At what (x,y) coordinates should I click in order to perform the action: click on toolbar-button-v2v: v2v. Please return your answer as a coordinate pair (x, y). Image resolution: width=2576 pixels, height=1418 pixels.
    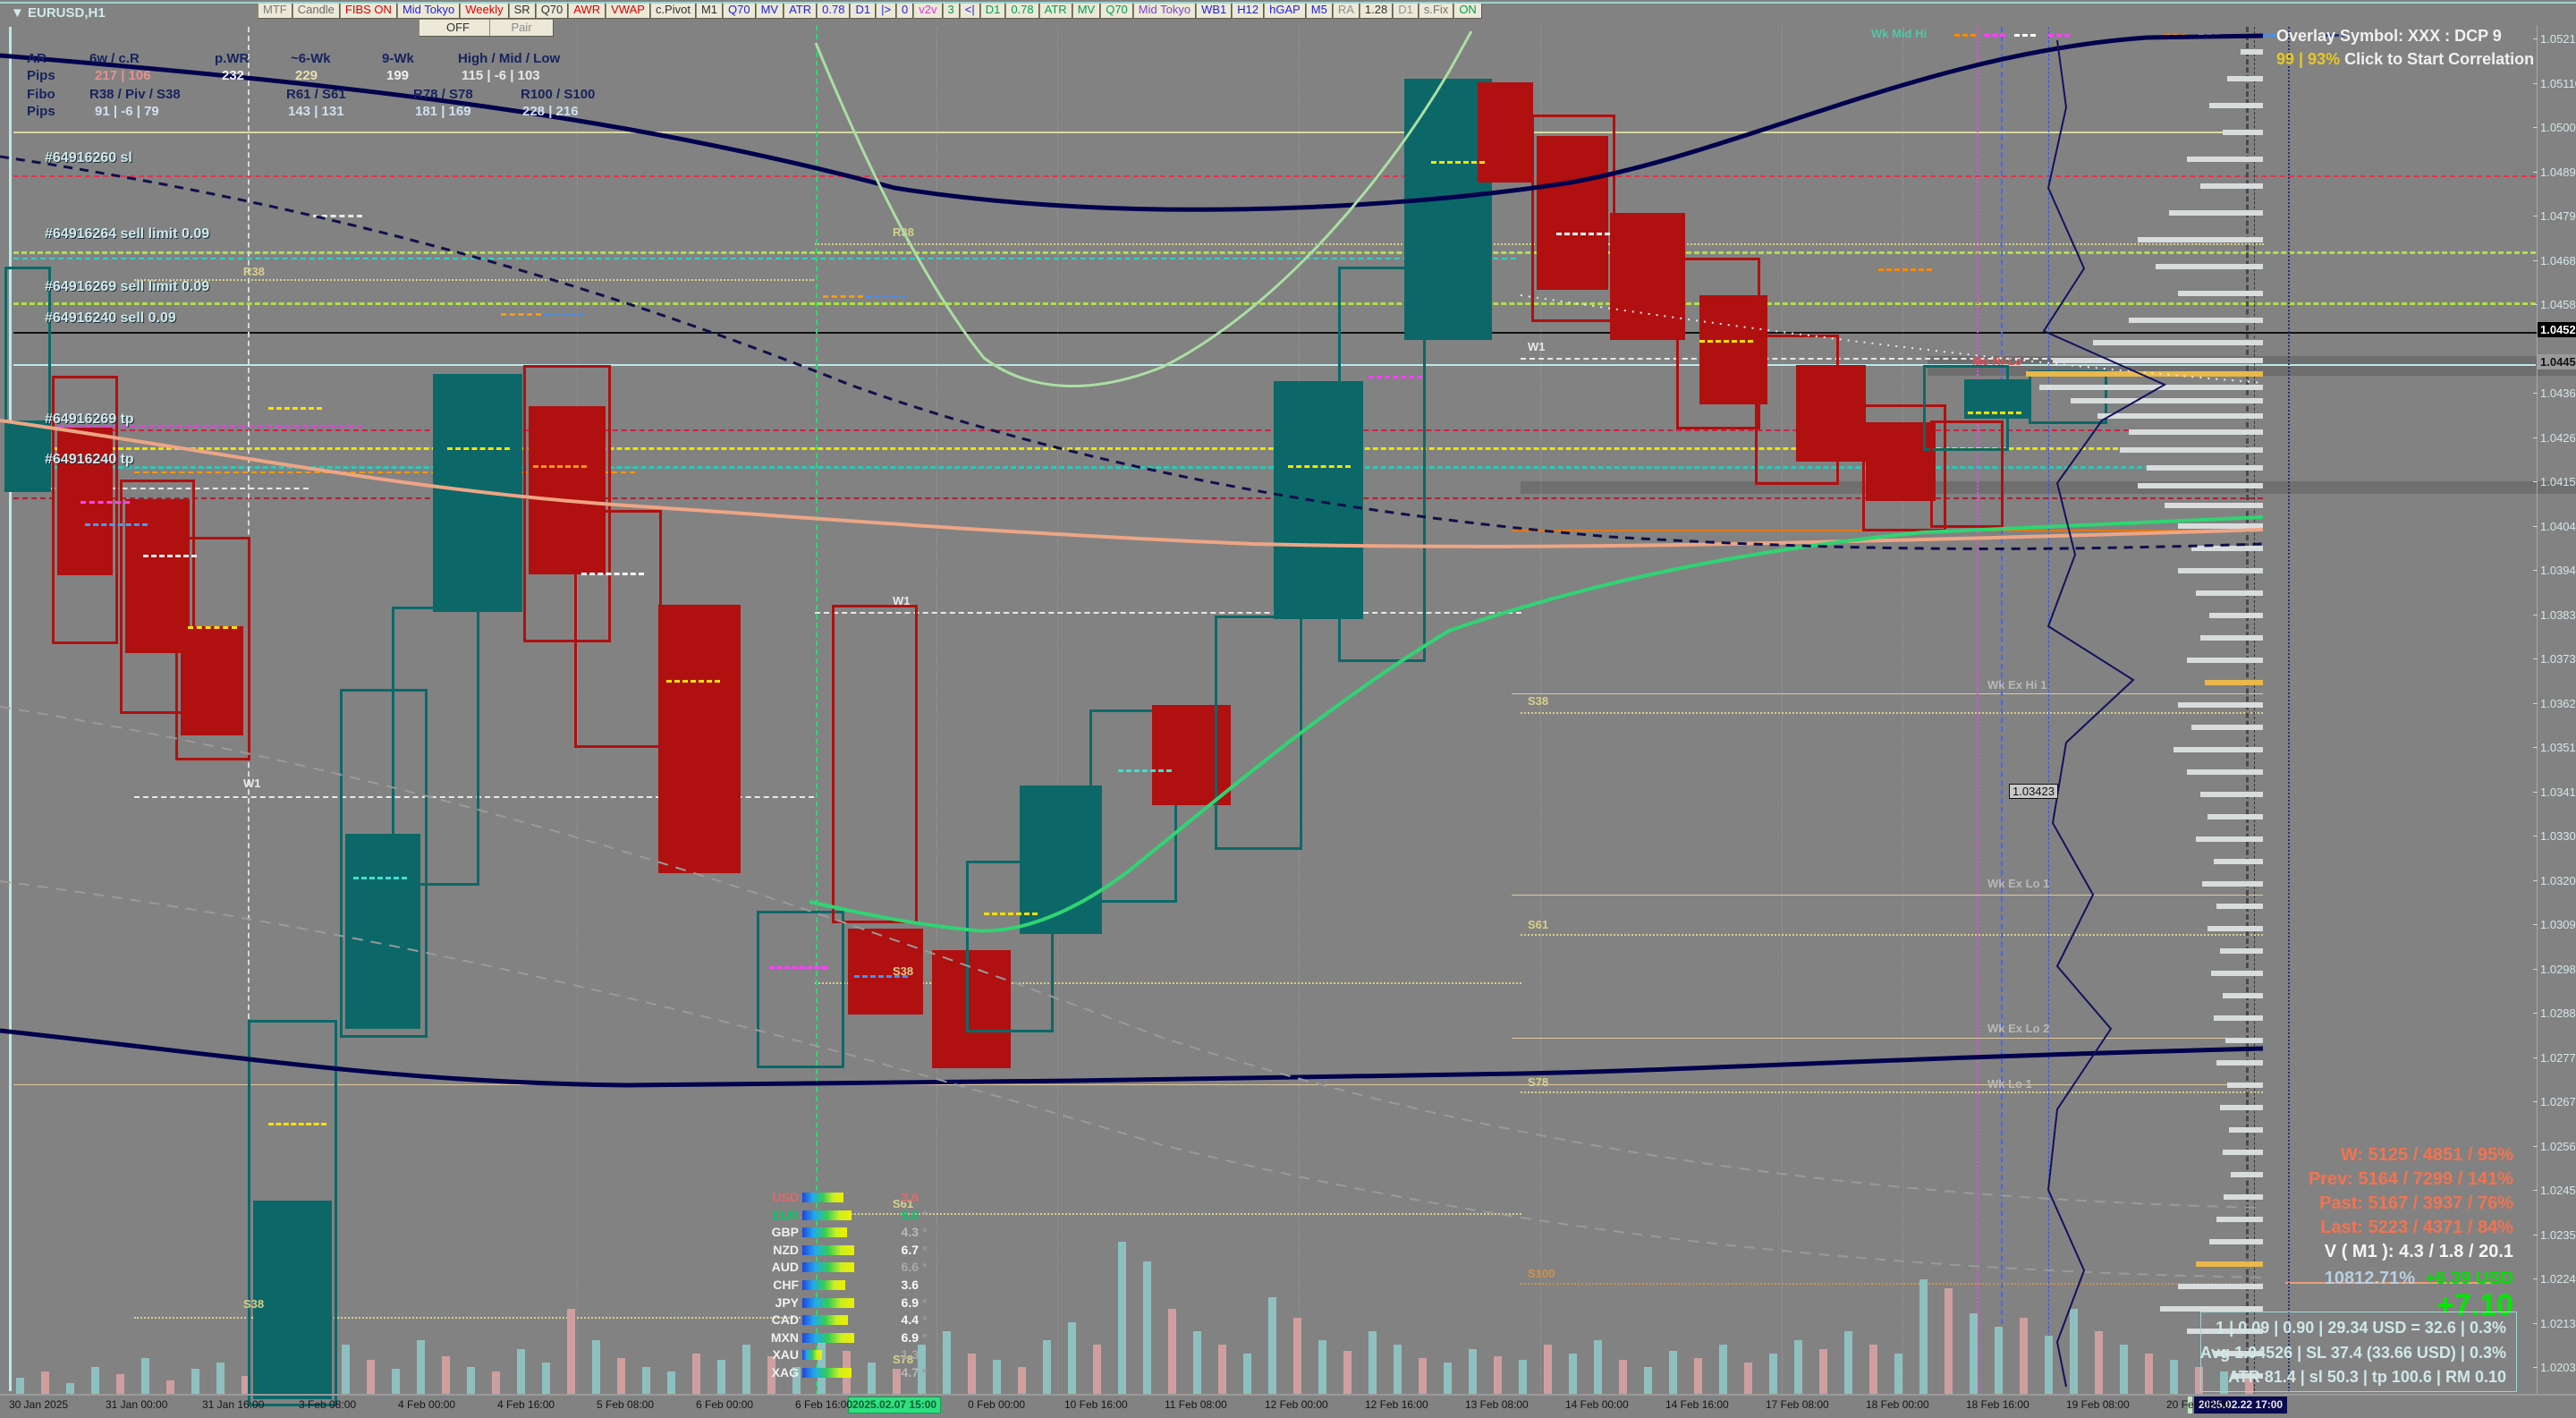
    Looking at the image, I should click on (928, 10).